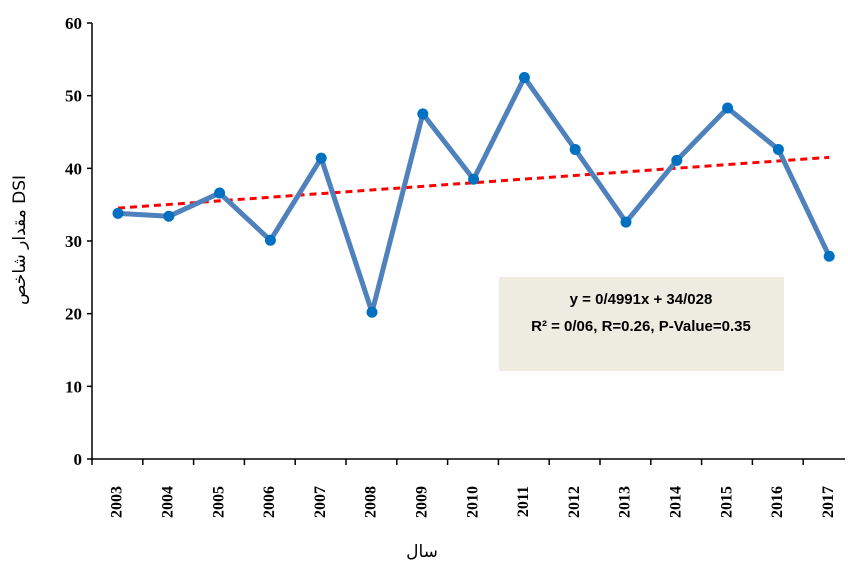 The width and height of the screenshot is (848, 569). I want to click on annotation-box, so click(641, 324).